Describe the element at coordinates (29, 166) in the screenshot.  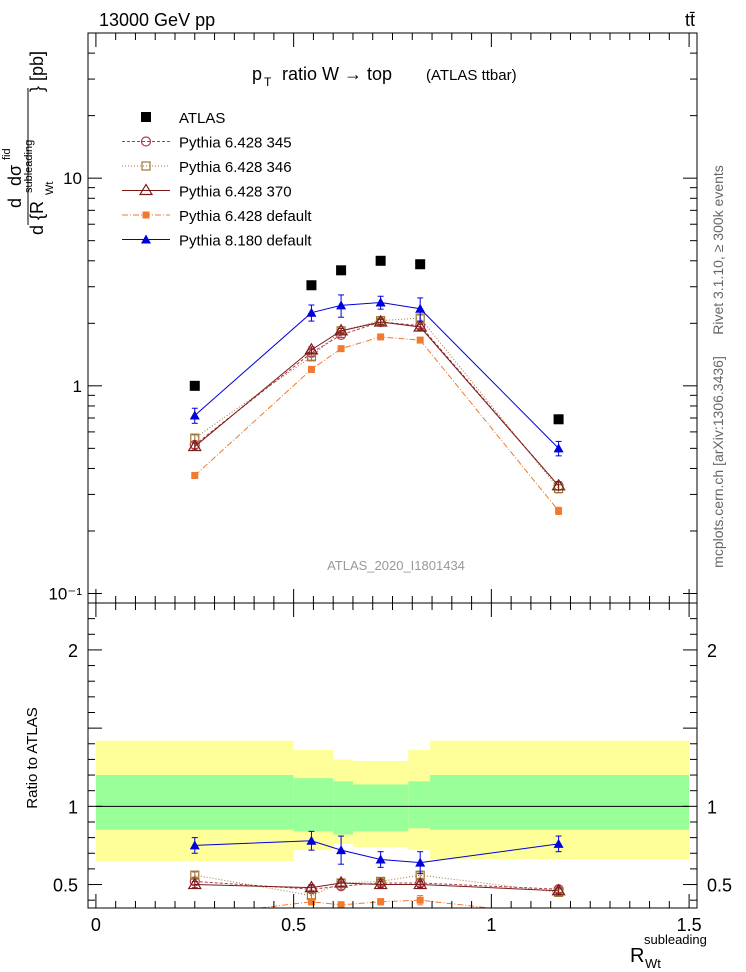
I see `ylabel-subleading: subleading` at that location.